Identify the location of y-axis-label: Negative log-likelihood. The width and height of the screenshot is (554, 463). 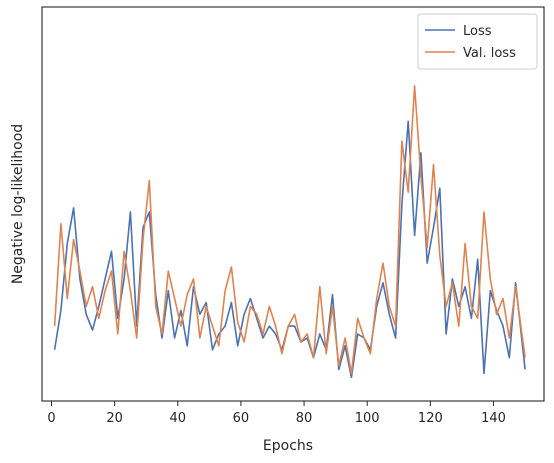
(18, 204).